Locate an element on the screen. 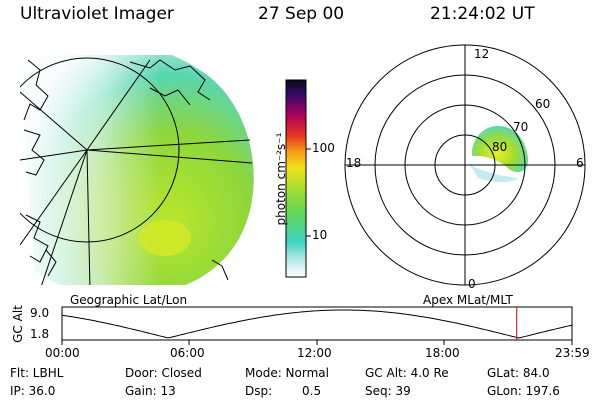  info-gc-alt: GC Alt: 4.0 Re is located at coordinates (407, 373).